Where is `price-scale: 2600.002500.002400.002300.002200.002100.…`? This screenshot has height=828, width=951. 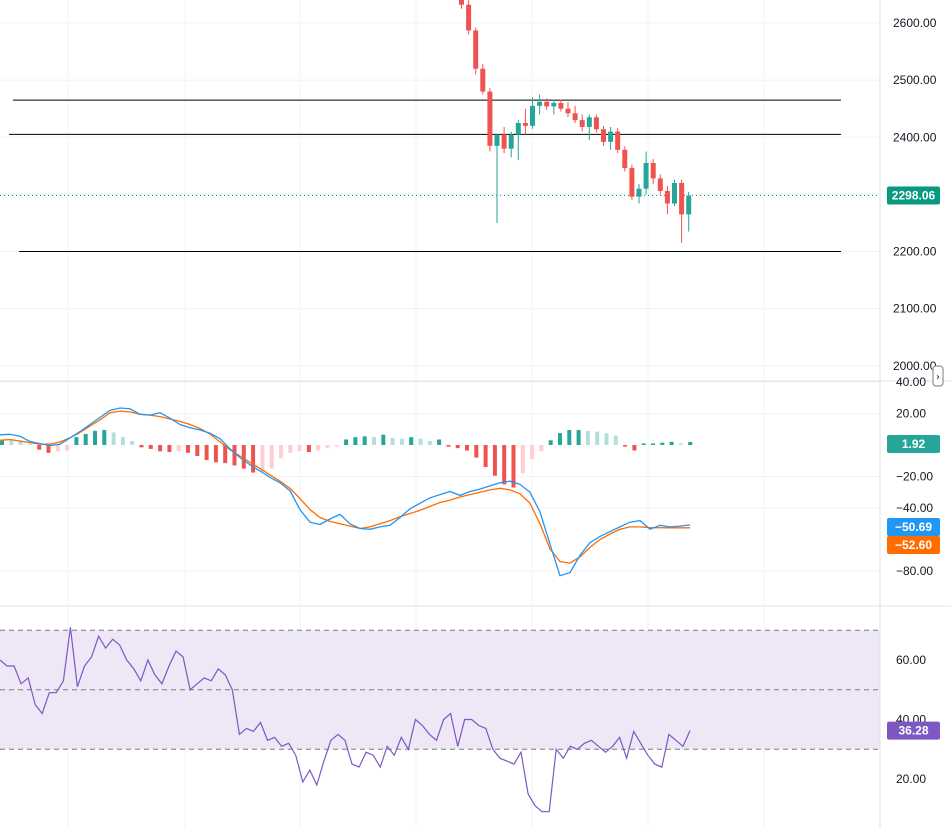
price-scale: 2600.002500.002400.002300.002200.002100.… is located at coordinates (915, 401).